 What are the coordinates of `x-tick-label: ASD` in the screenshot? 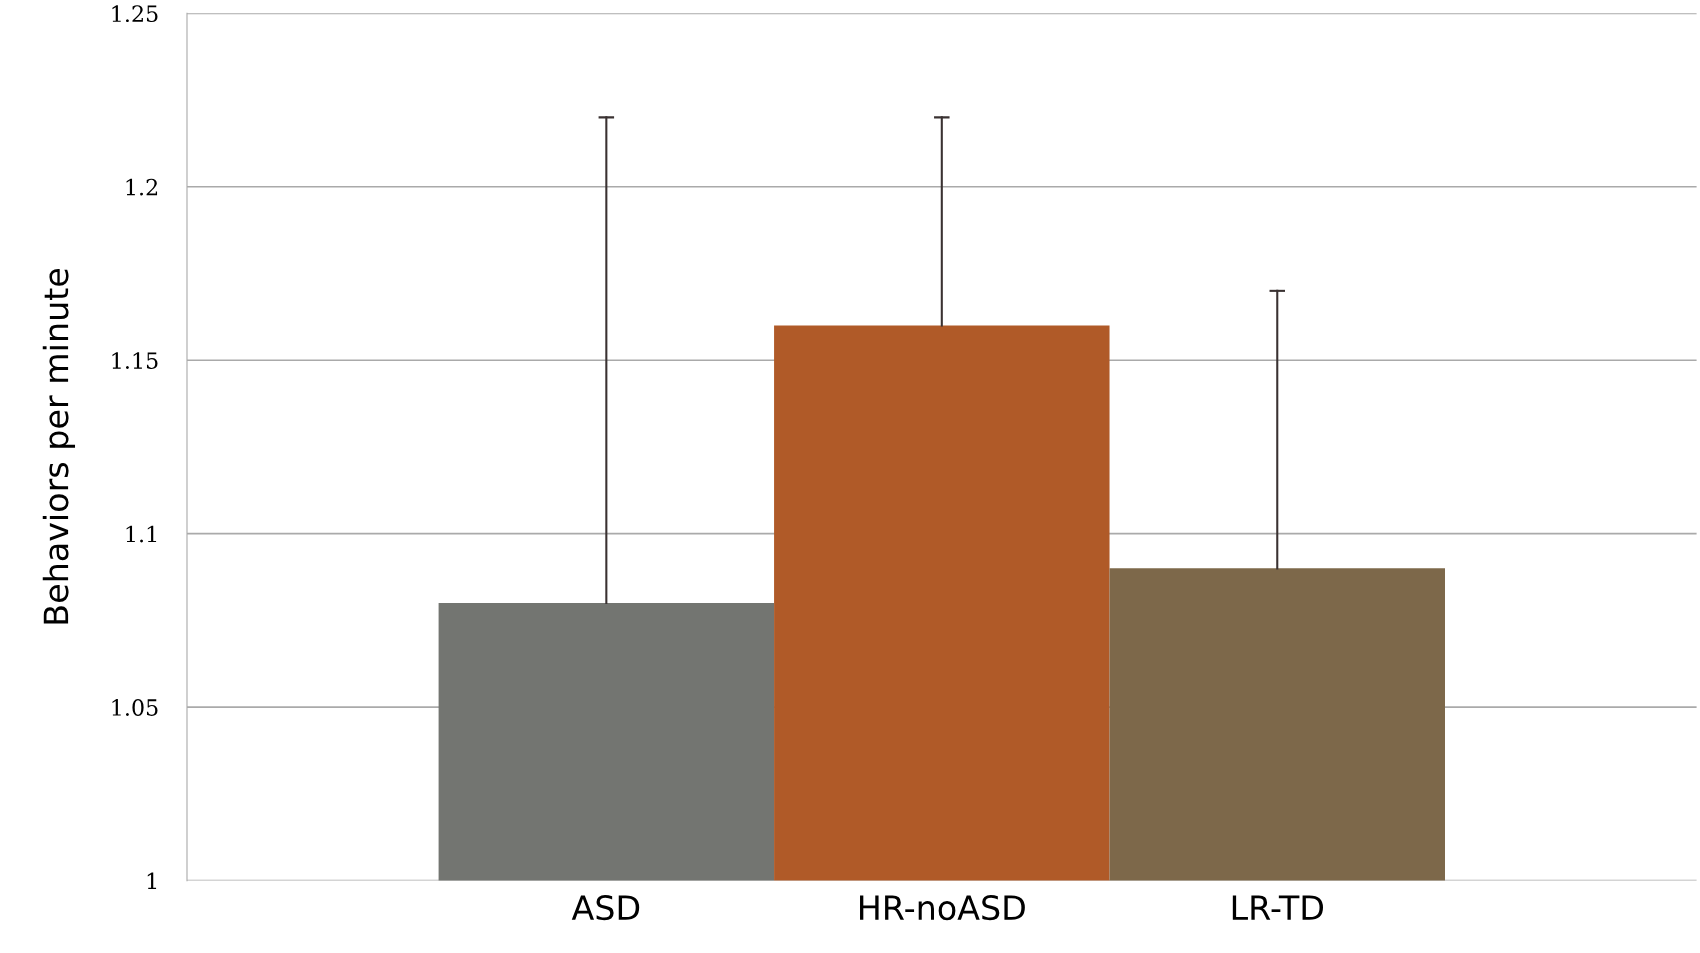 It's located at (605, 908).